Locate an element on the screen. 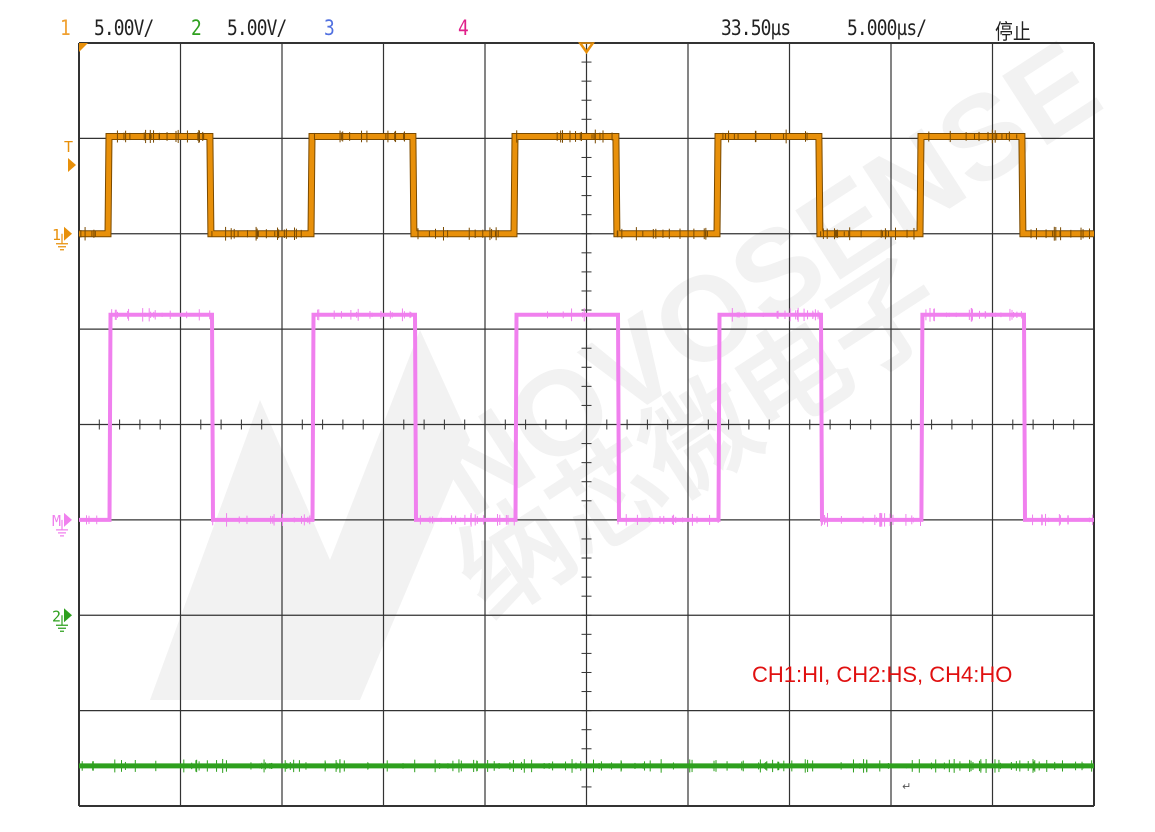  watermark-logo is located at coordinates (310, 515).